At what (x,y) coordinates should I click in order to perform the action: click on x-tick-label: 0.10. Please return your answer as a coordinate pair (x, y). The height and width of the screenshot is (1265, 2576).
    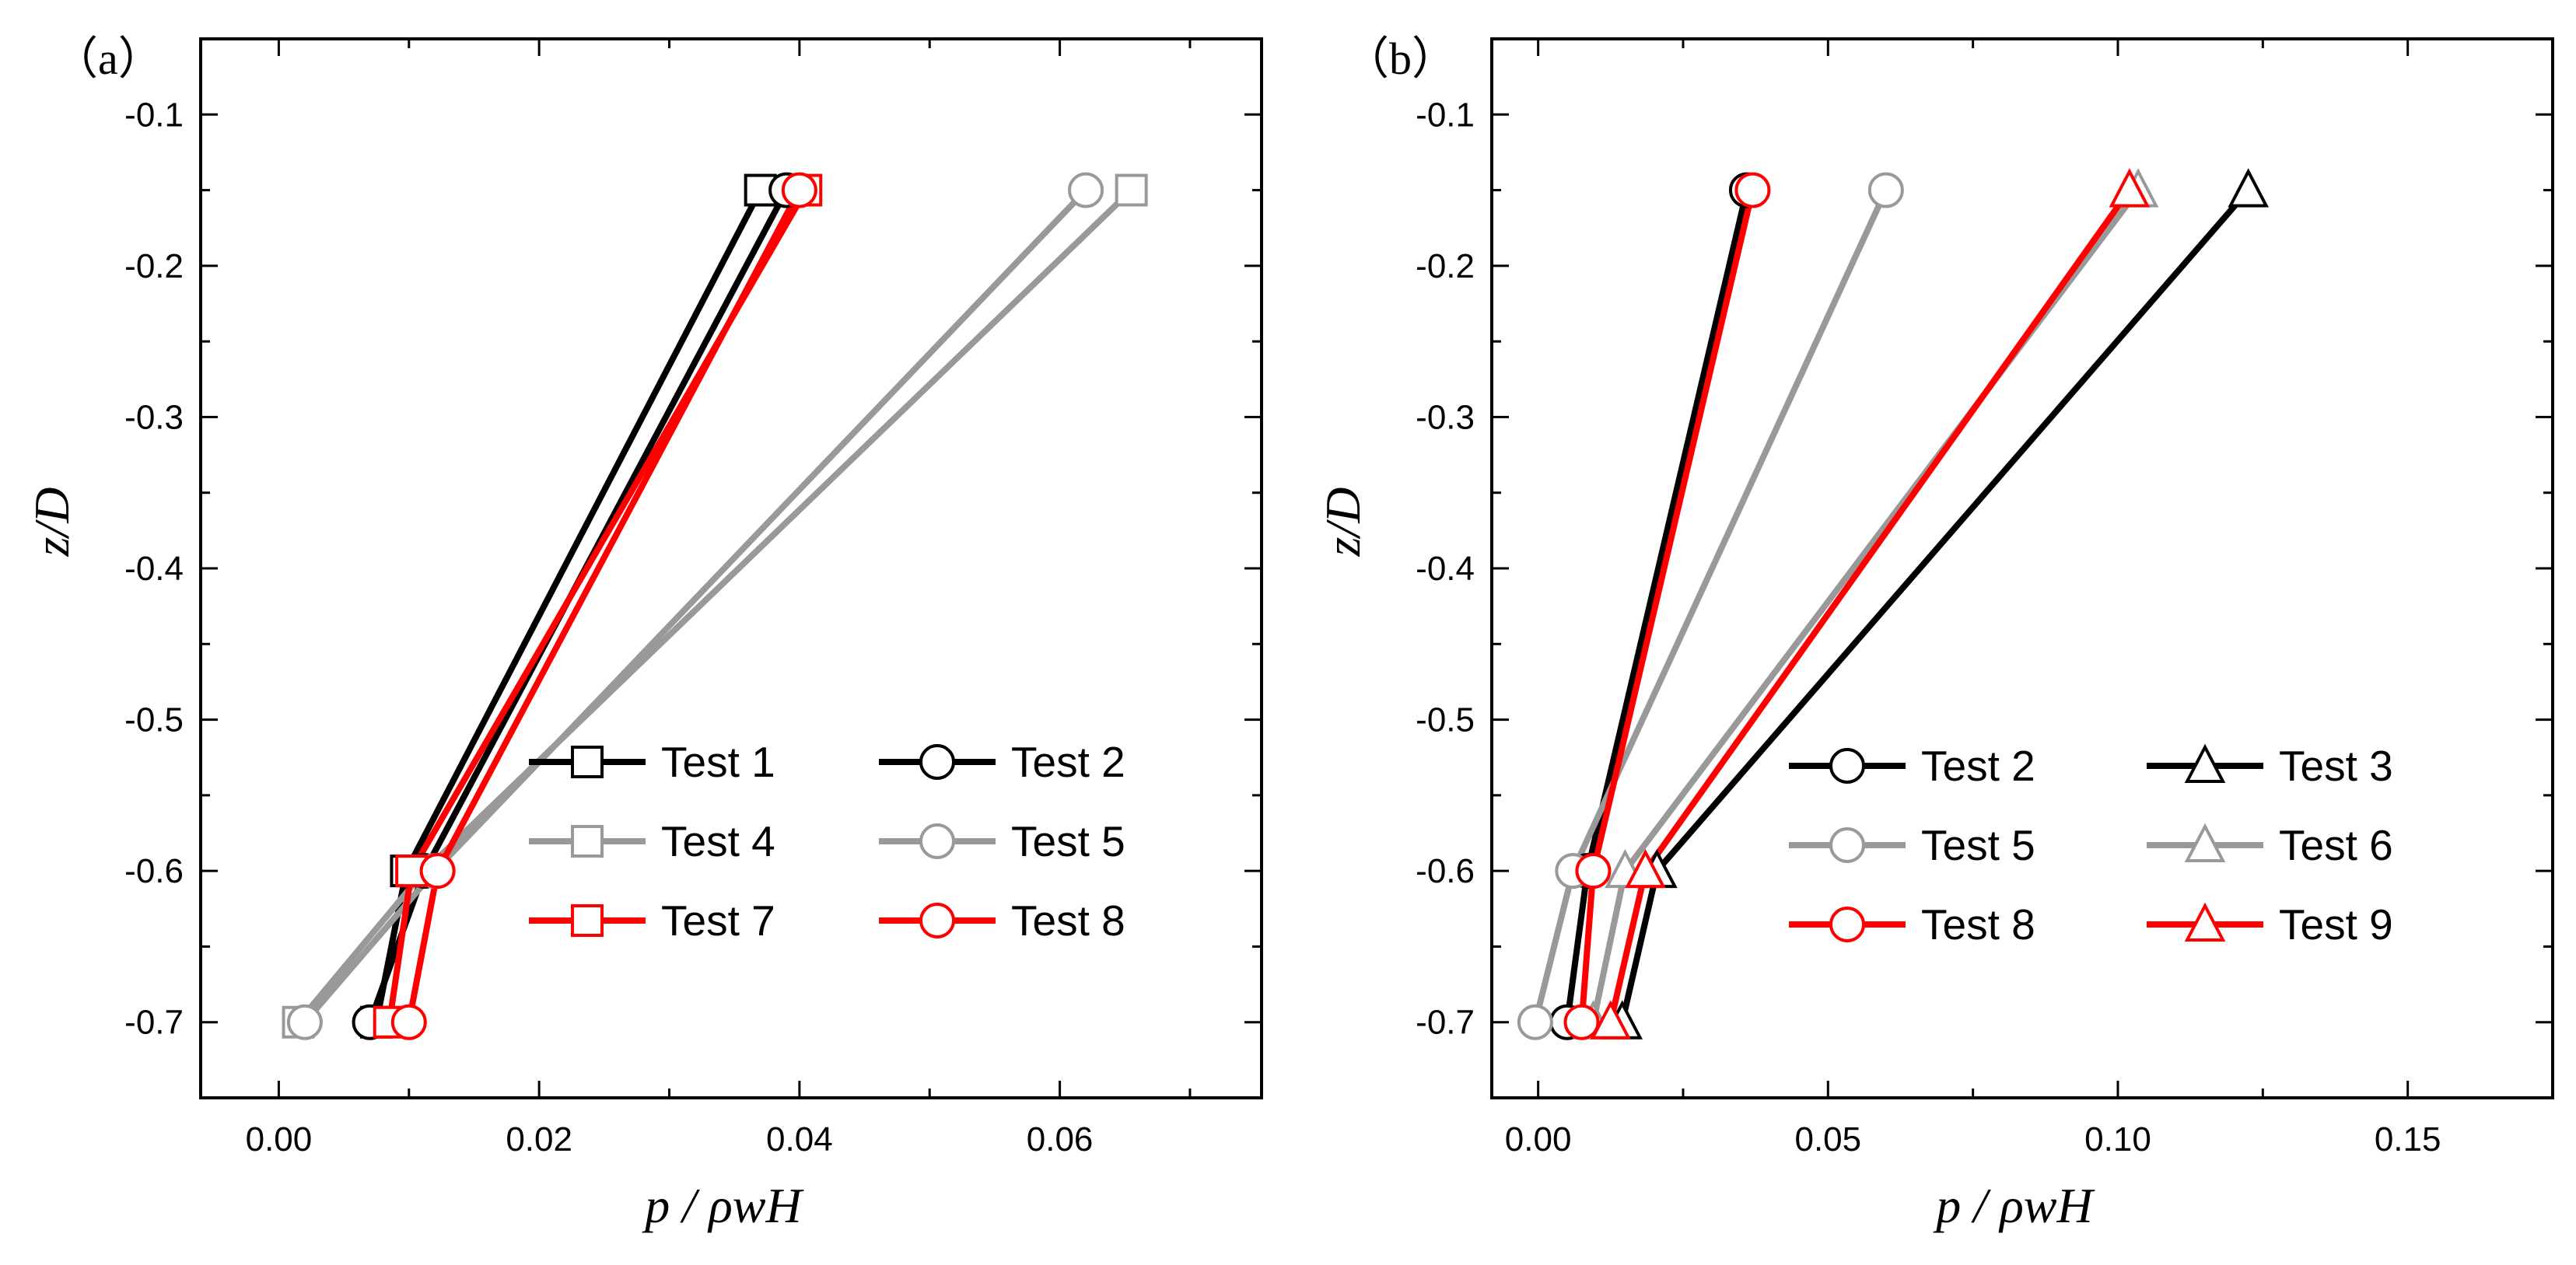
    Looking at the image, I should click on (2117, 1139).